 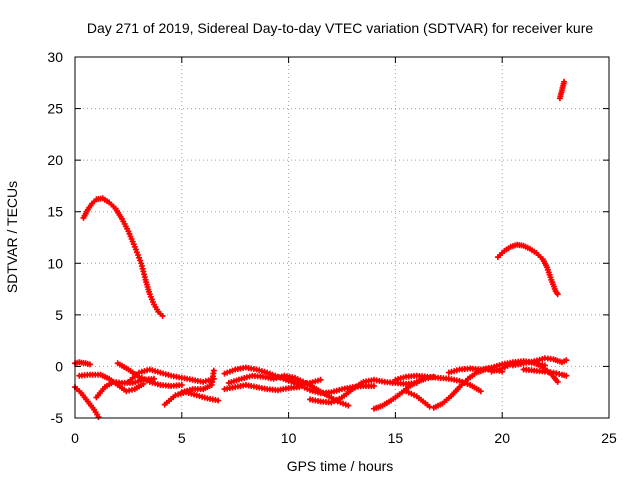 What do you see at coordinates (262, 388) in the screenshot?
I see `series-low-j` at bounding box center [262, 388].